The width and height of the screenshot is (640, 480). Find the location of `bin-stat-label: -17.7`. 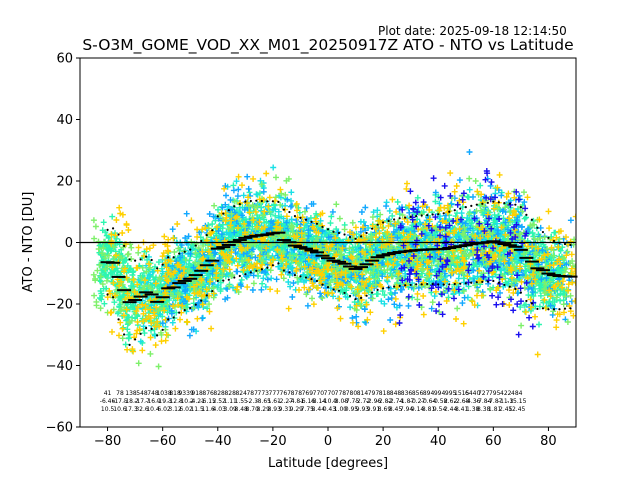

bin-stat-label: -17.7 is located at coordinates (142, 401).